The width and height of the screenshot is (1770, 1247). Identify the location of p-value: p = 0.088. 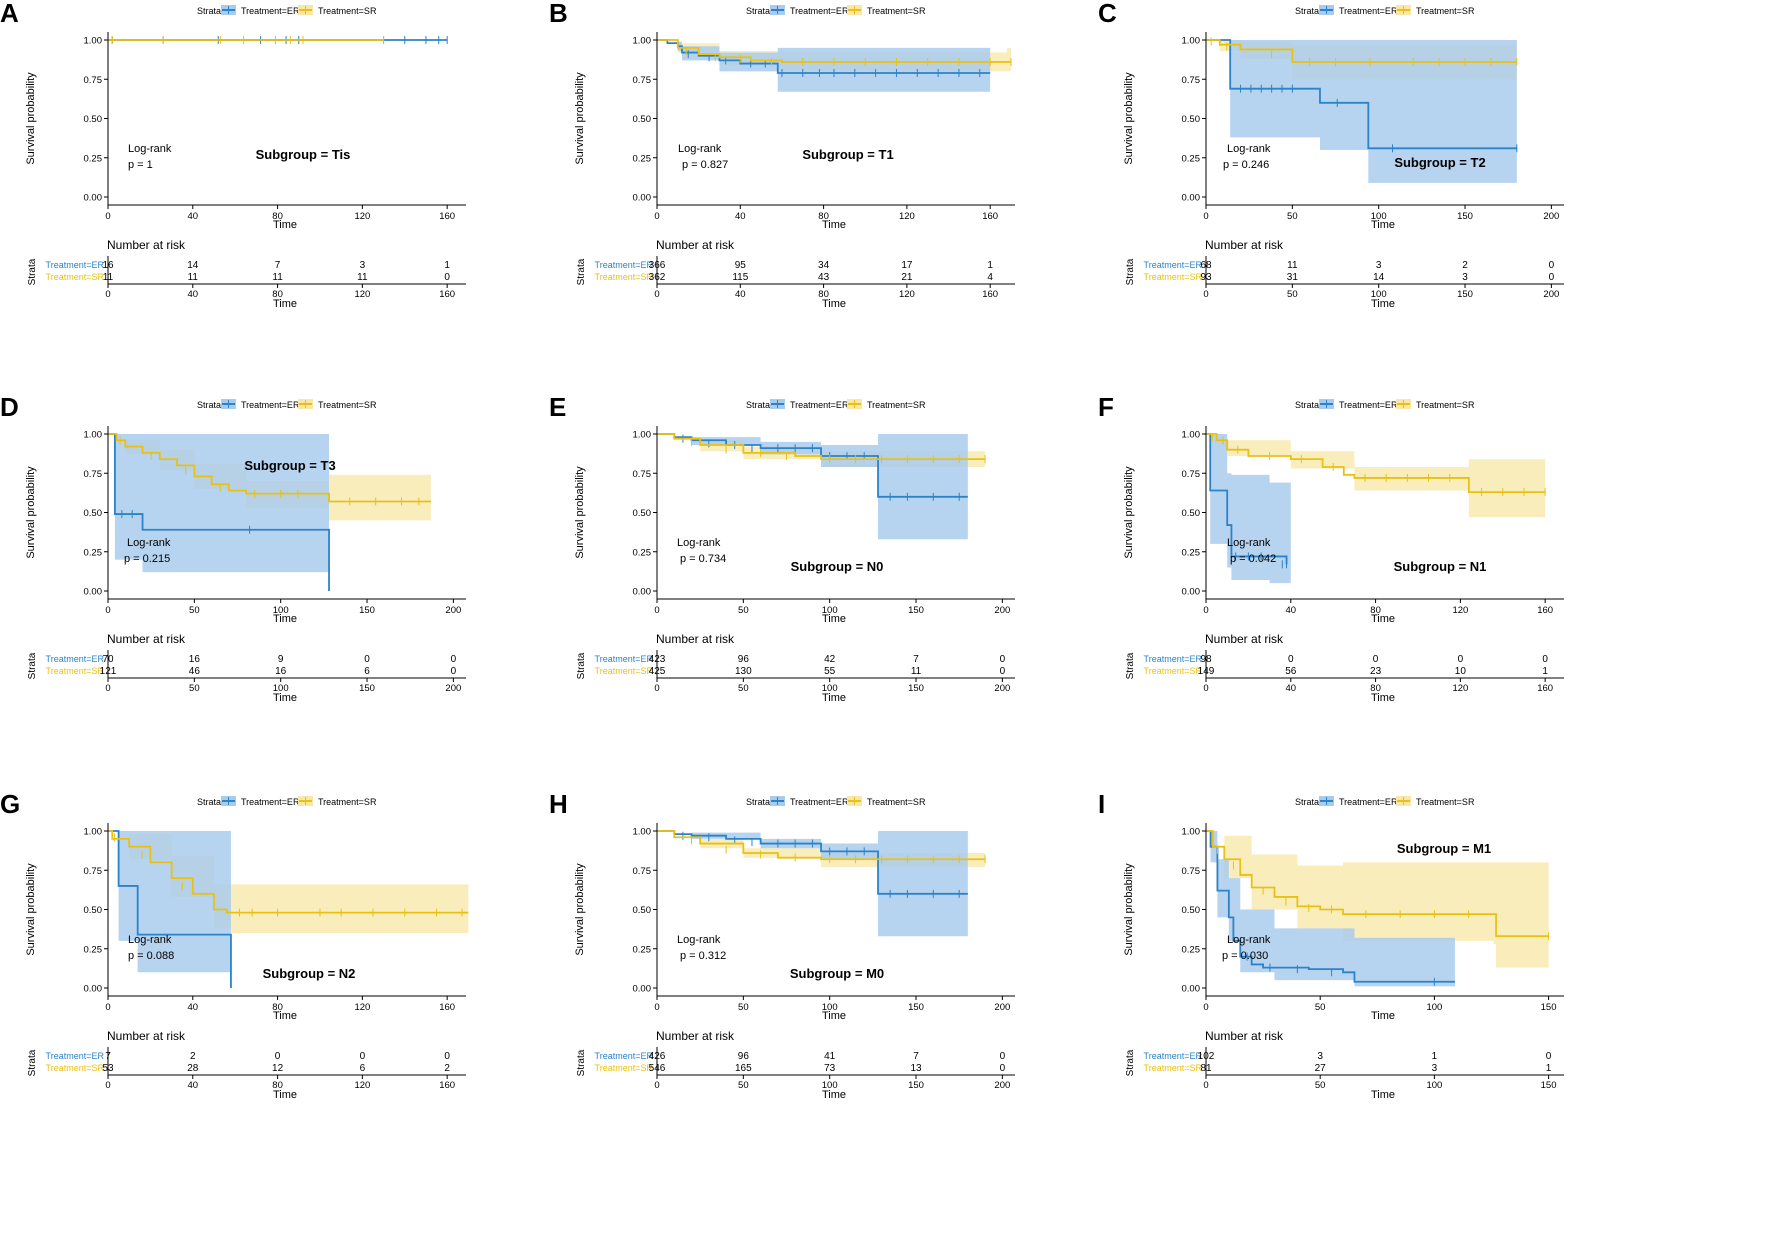
(151, 956).